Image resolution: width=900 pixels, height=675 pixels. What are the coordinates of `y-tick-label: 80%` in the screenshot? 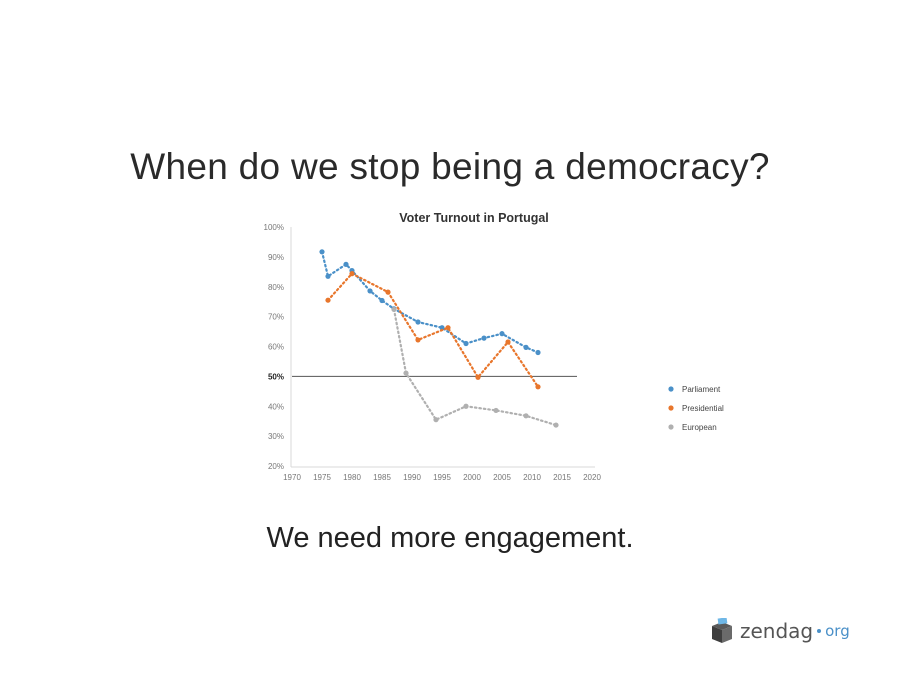 It's located at (276, 287).